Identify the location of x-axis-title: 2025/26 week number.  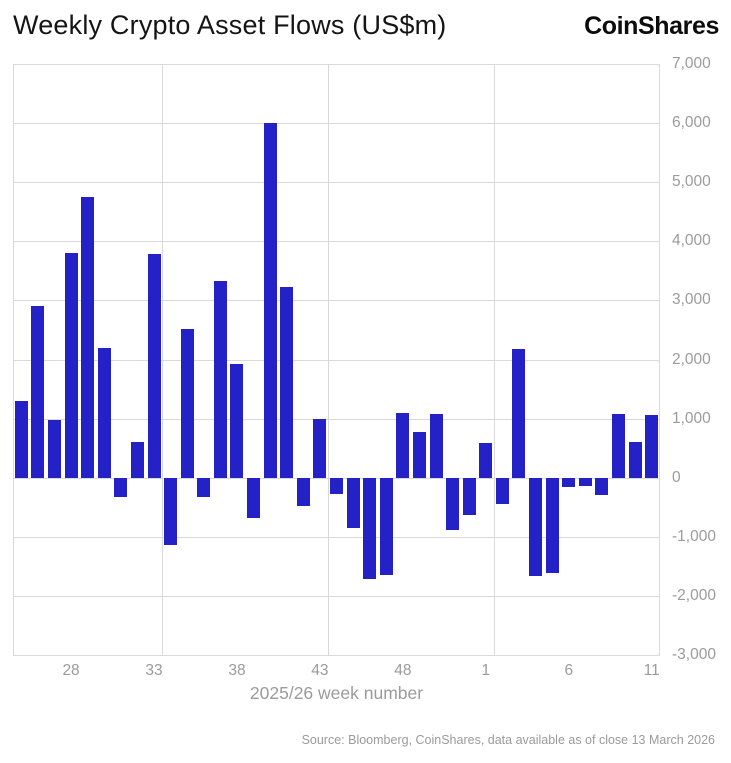
(336, 693).